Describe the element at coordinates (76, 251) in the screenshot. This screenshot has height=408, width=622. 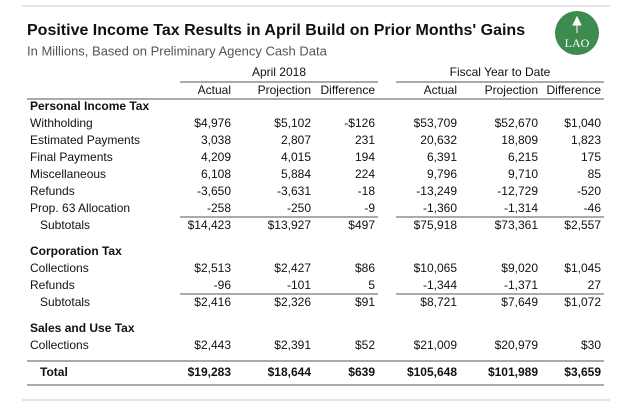
I see `section-name: Corporation Tax` at that location.